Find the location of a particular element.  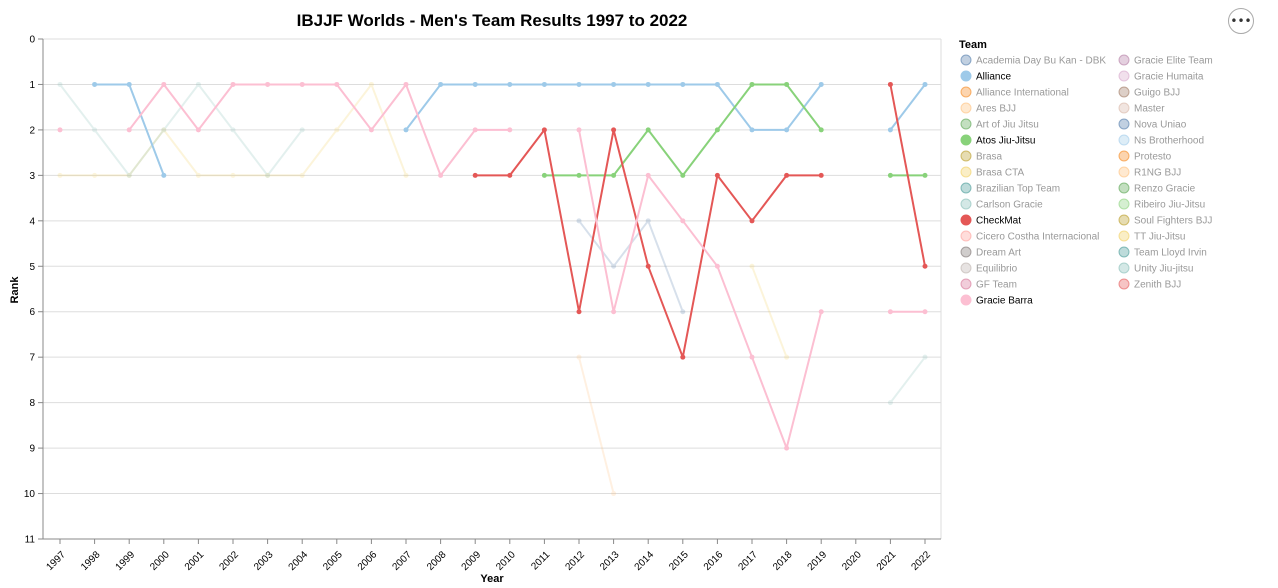

point-gracie-barra-2016 is located at coordinates (717, 266).